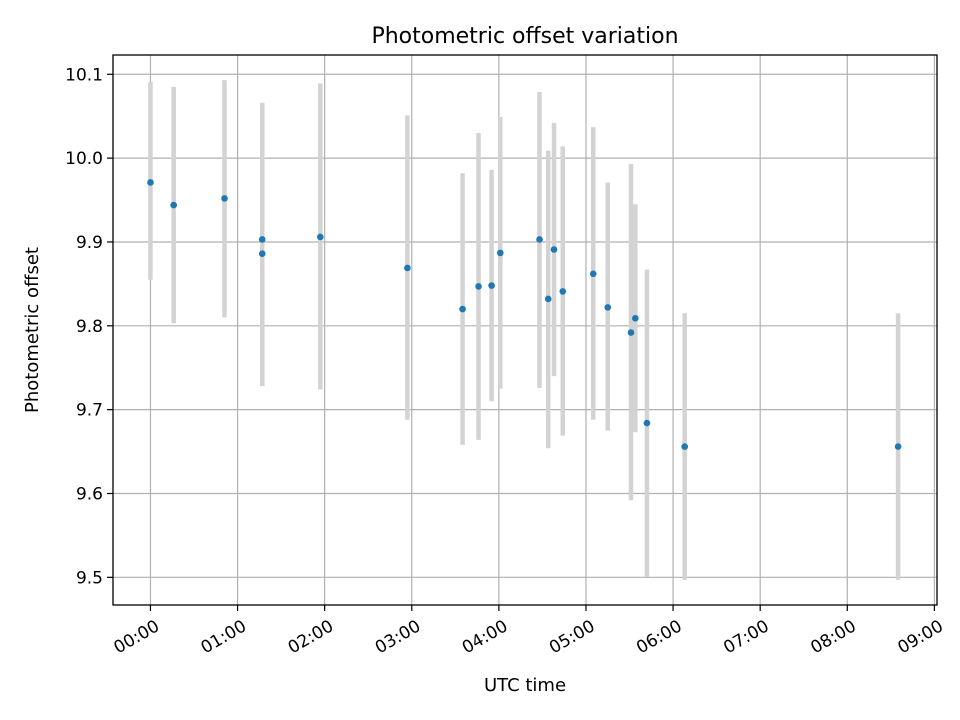 The height and width of the screenshot is (720, 960). Describe the element at coordinates (525, 685) in the screenshot. I see `x-axis-label: UTC time` at that location.